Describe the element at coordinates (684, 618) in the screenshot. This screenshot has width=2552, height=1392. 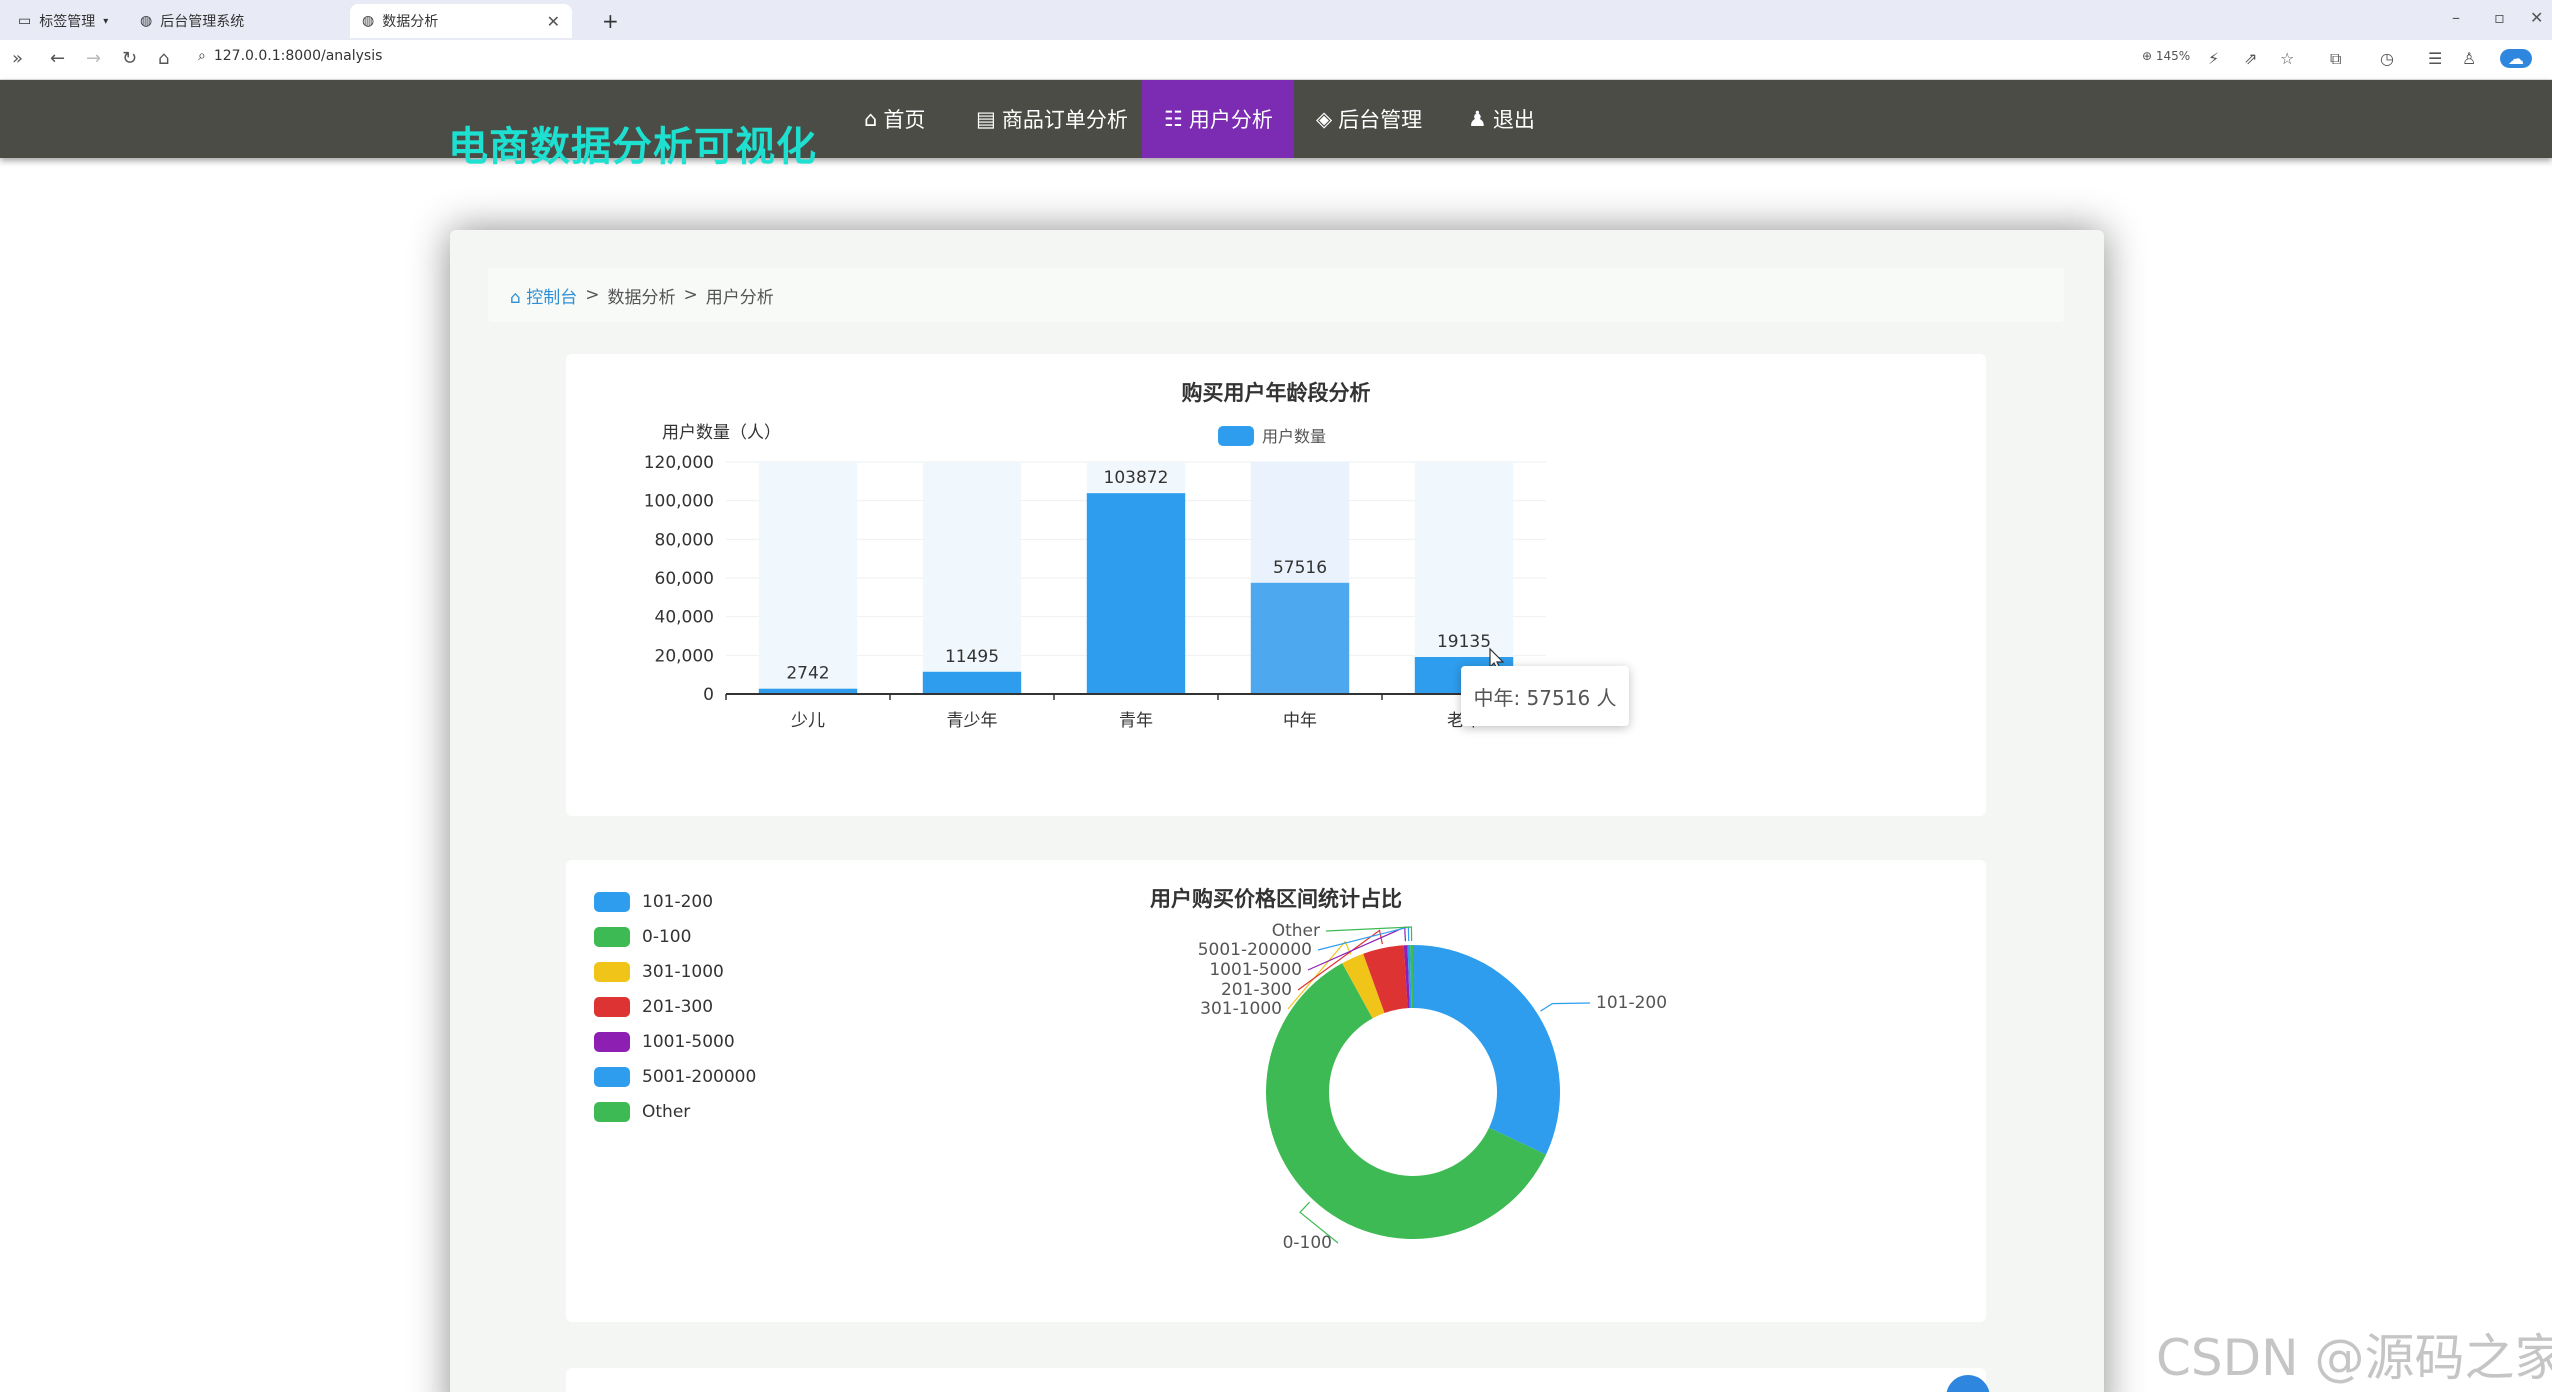
I see `y-tick-label: 40,000` at that location.